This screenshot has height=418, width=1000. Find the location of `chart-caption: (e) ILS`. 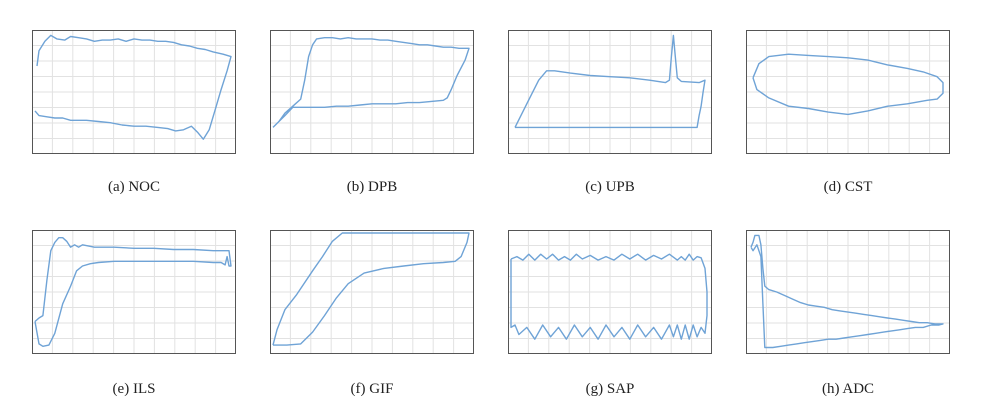

chart-caption: (e) ILS is located at coordinates (134, 389).